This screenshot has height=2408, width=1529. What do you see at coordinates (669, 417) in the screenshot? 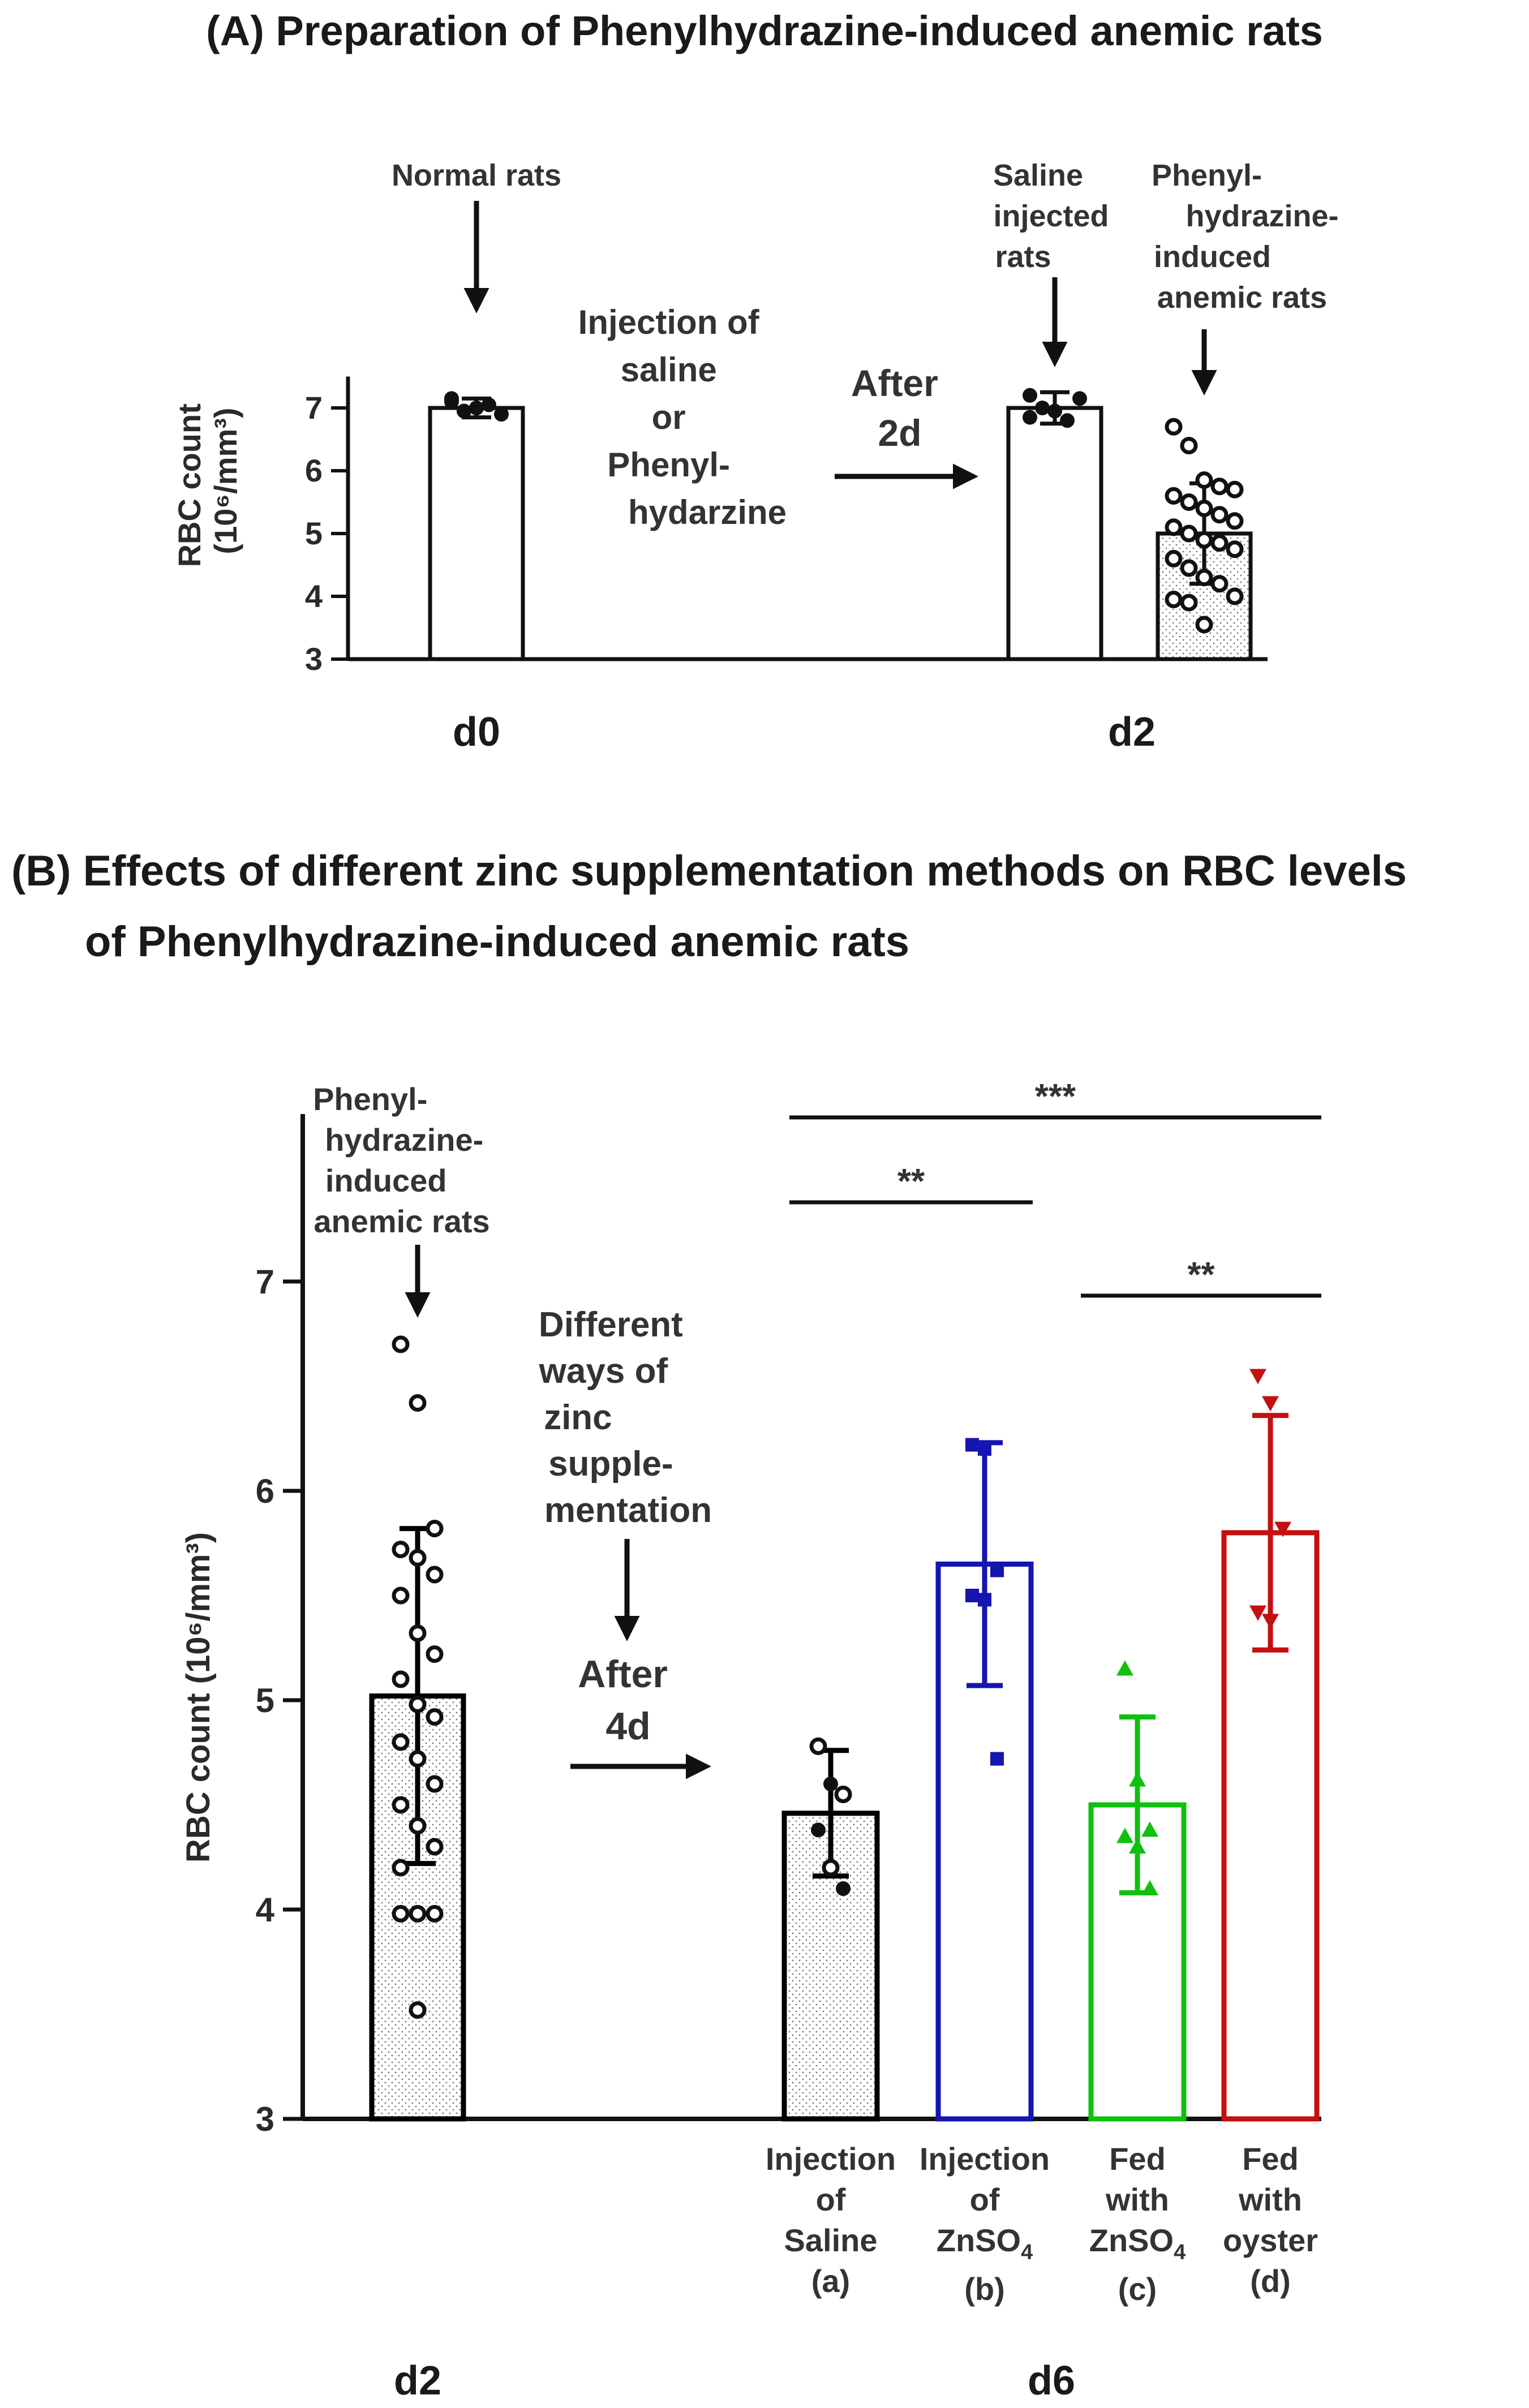
I see `panel-a-injection-line-3: or` at bounding box center [669, 417].